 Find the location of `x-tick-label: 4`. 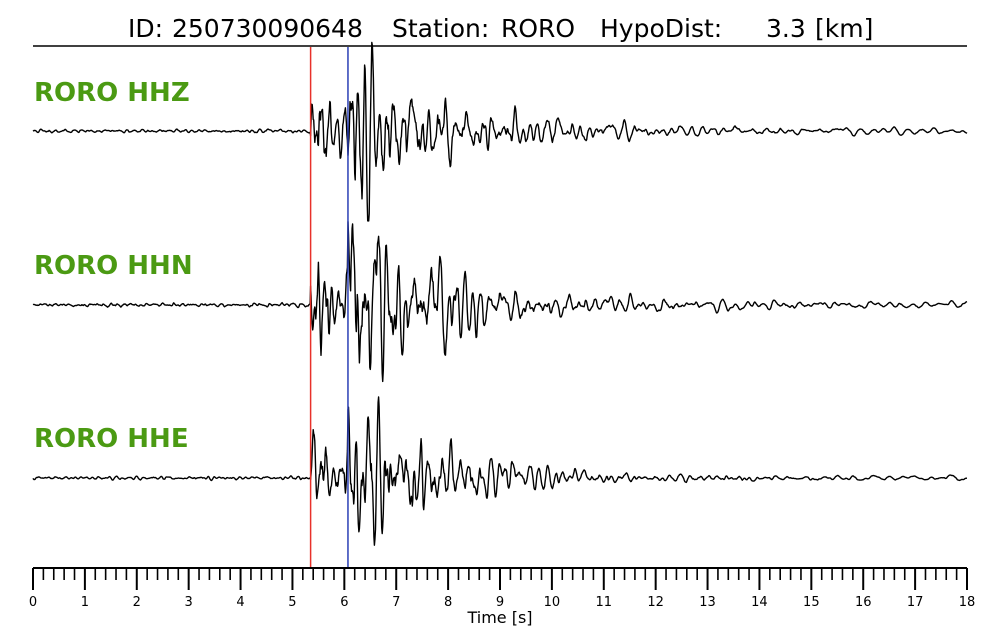

x-tick-label: 4 is located at coordinates (240, 602).